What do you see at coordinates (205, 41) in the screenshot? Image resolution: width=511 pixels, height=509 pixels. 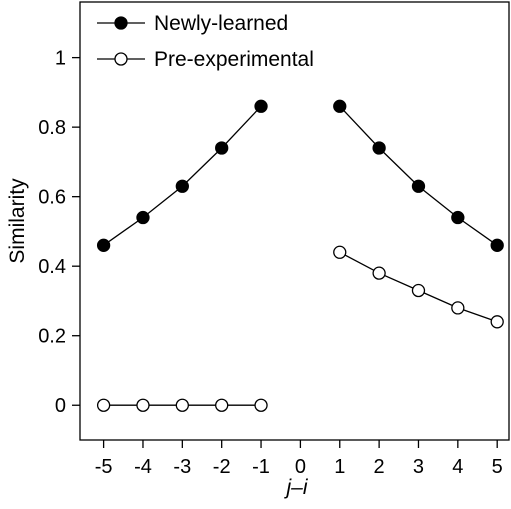 I see `legend: Newly-learned Pre-experimental` at bounding box center [205, 41].